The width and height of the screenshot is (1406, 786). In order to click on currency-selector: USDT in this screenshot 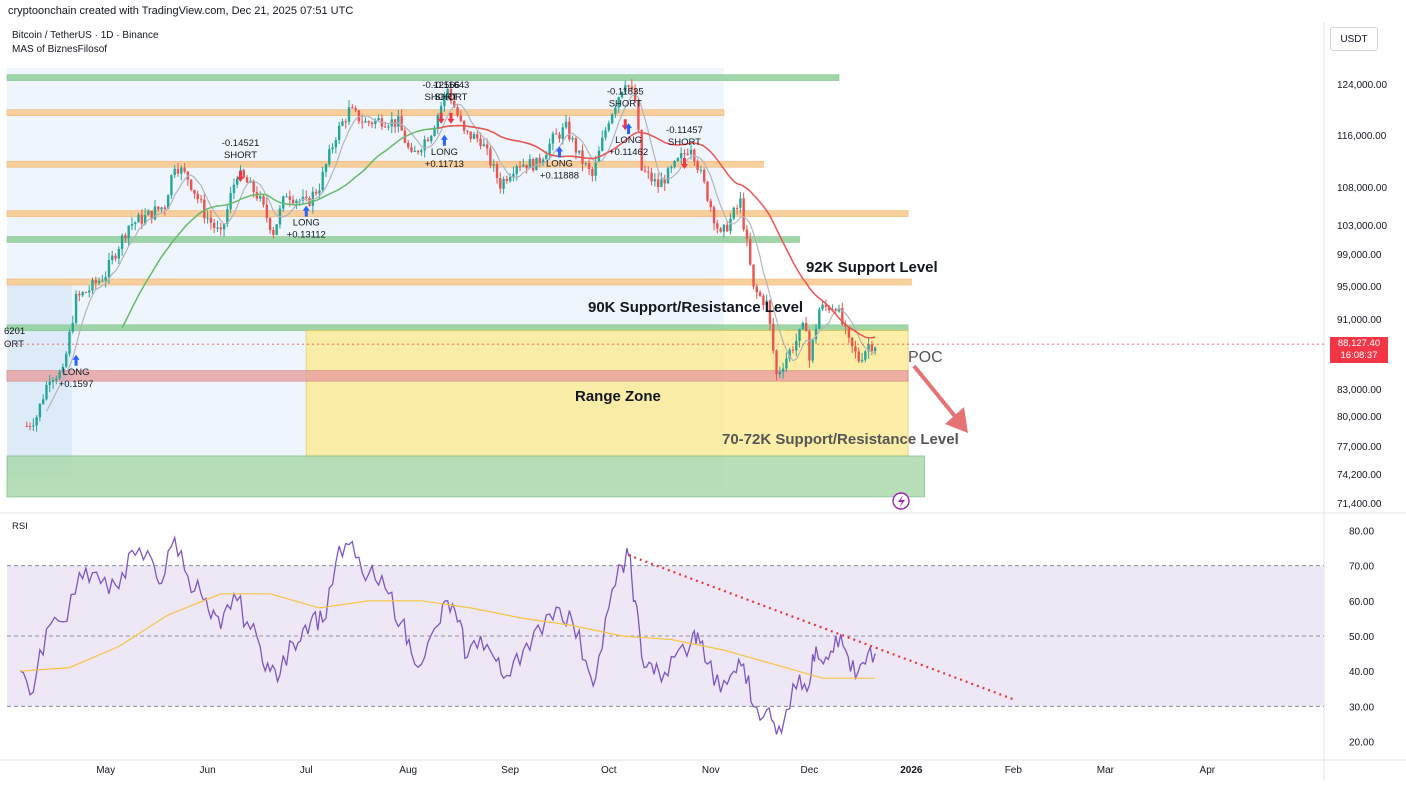, I will do `click(1354, 39)`.